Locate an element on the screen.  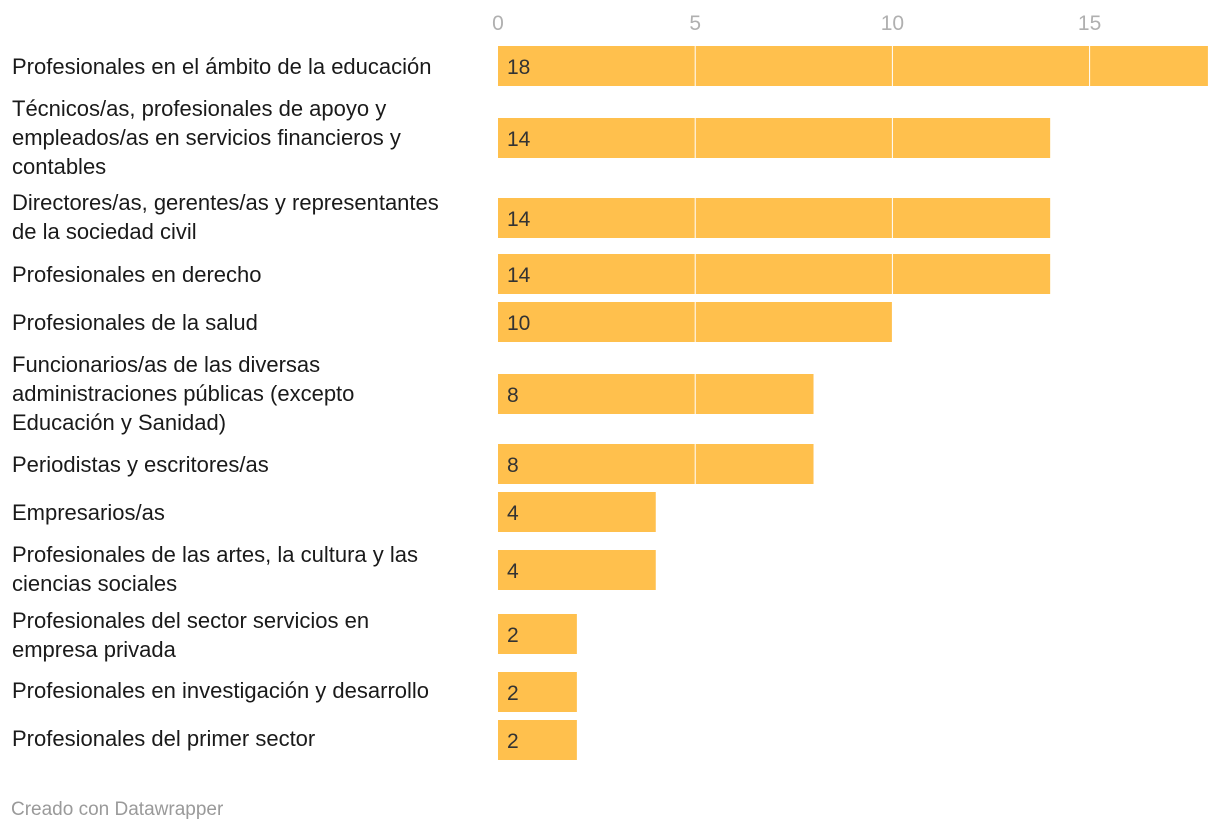
category-label: Profesionales en derecho is located at coordinates (137, 274).